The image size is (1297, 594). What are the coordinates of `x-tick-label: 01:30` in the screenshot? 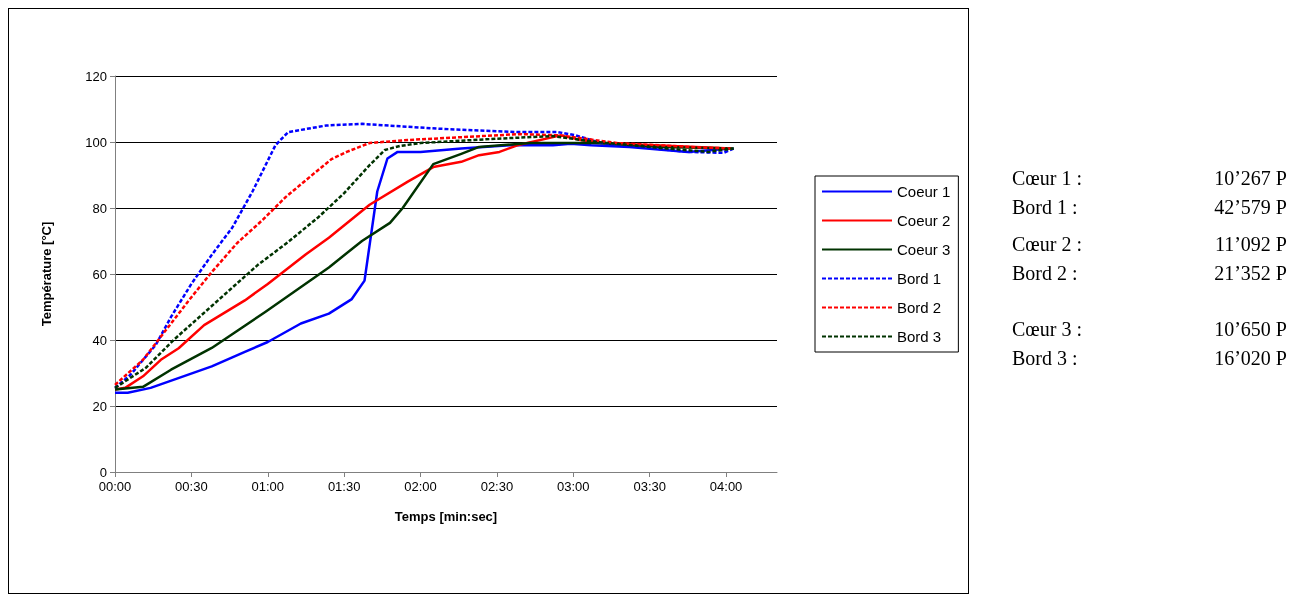 It's located at (344, 486).